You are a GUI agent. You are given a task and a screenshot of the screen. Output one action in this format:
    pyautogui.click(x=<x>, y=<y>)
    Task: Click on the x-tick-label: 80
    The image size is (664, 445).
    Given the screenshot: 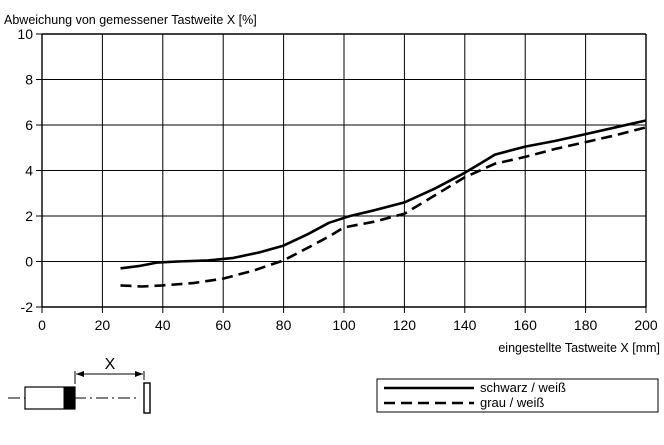 What is the action you would take?
    pyautogui.click(x=284, y=325)
    